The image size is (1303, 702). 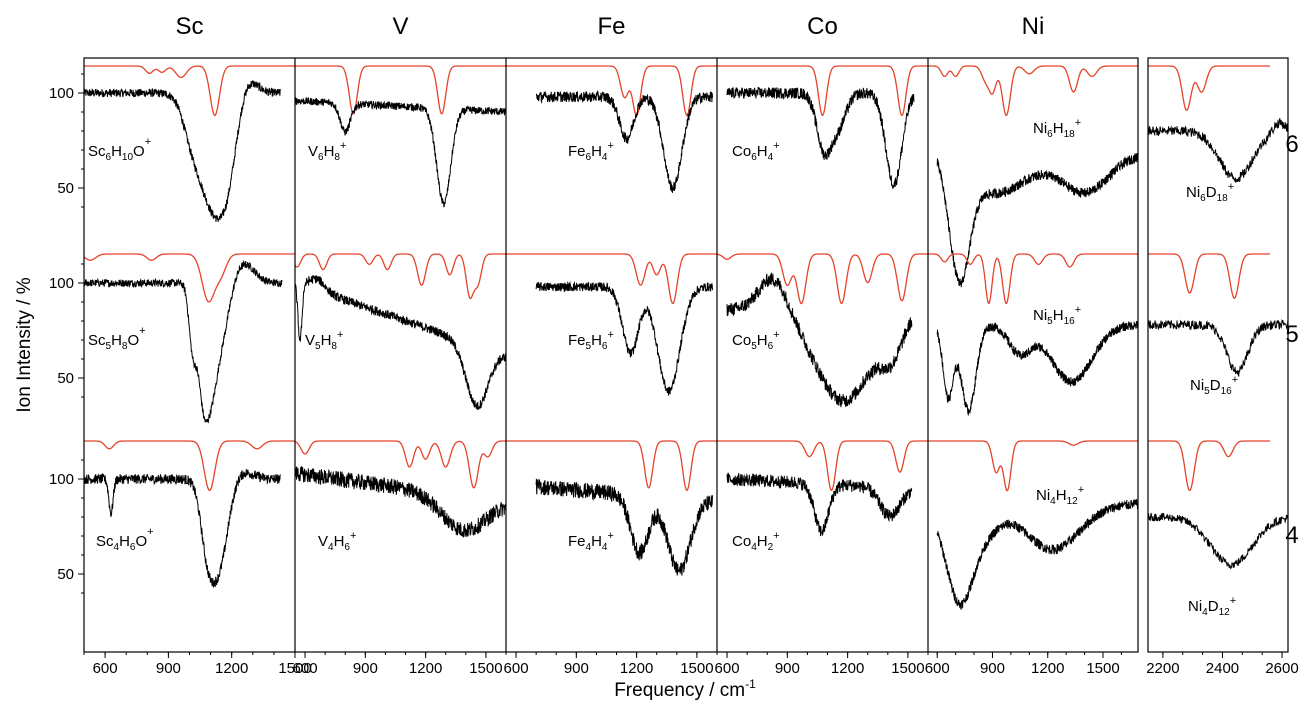 I want to click on species-label: Fe4H4+, so click(x=591, y=541).